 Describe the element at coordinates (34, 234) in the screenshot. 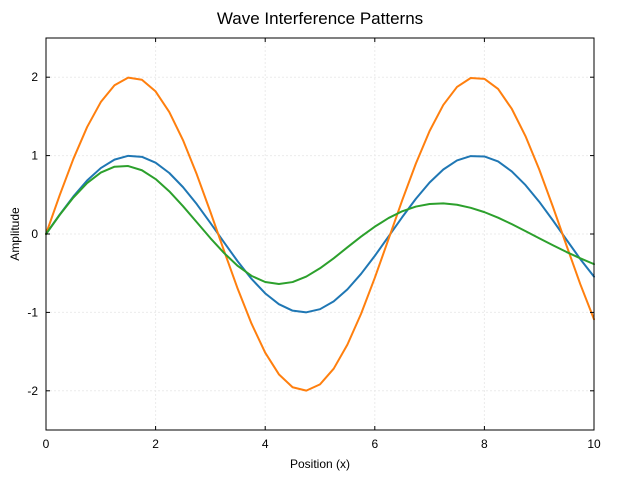

I see `y-tick-label: 0` at that location.